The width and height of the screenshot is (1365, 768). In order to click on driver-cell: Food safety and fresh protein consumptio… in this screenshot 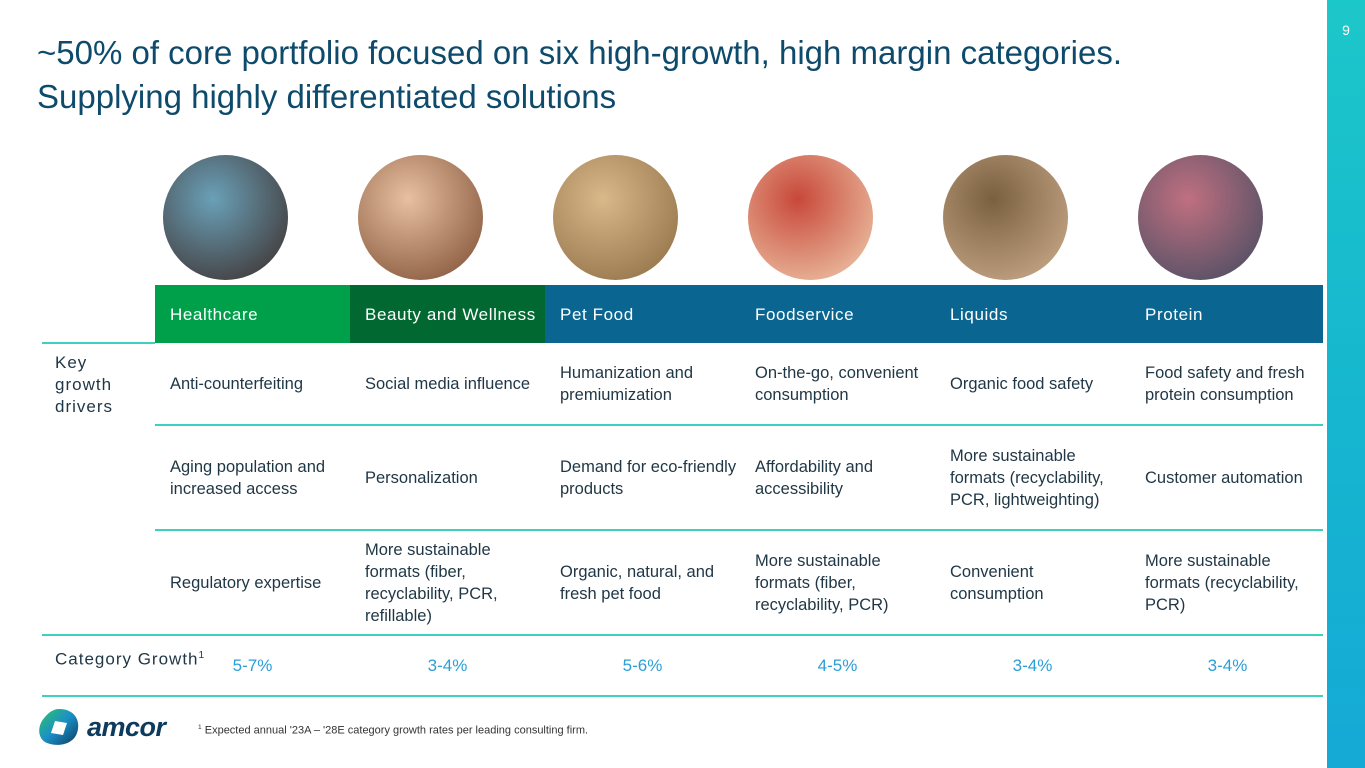, I will do `click(1225, 384)`.